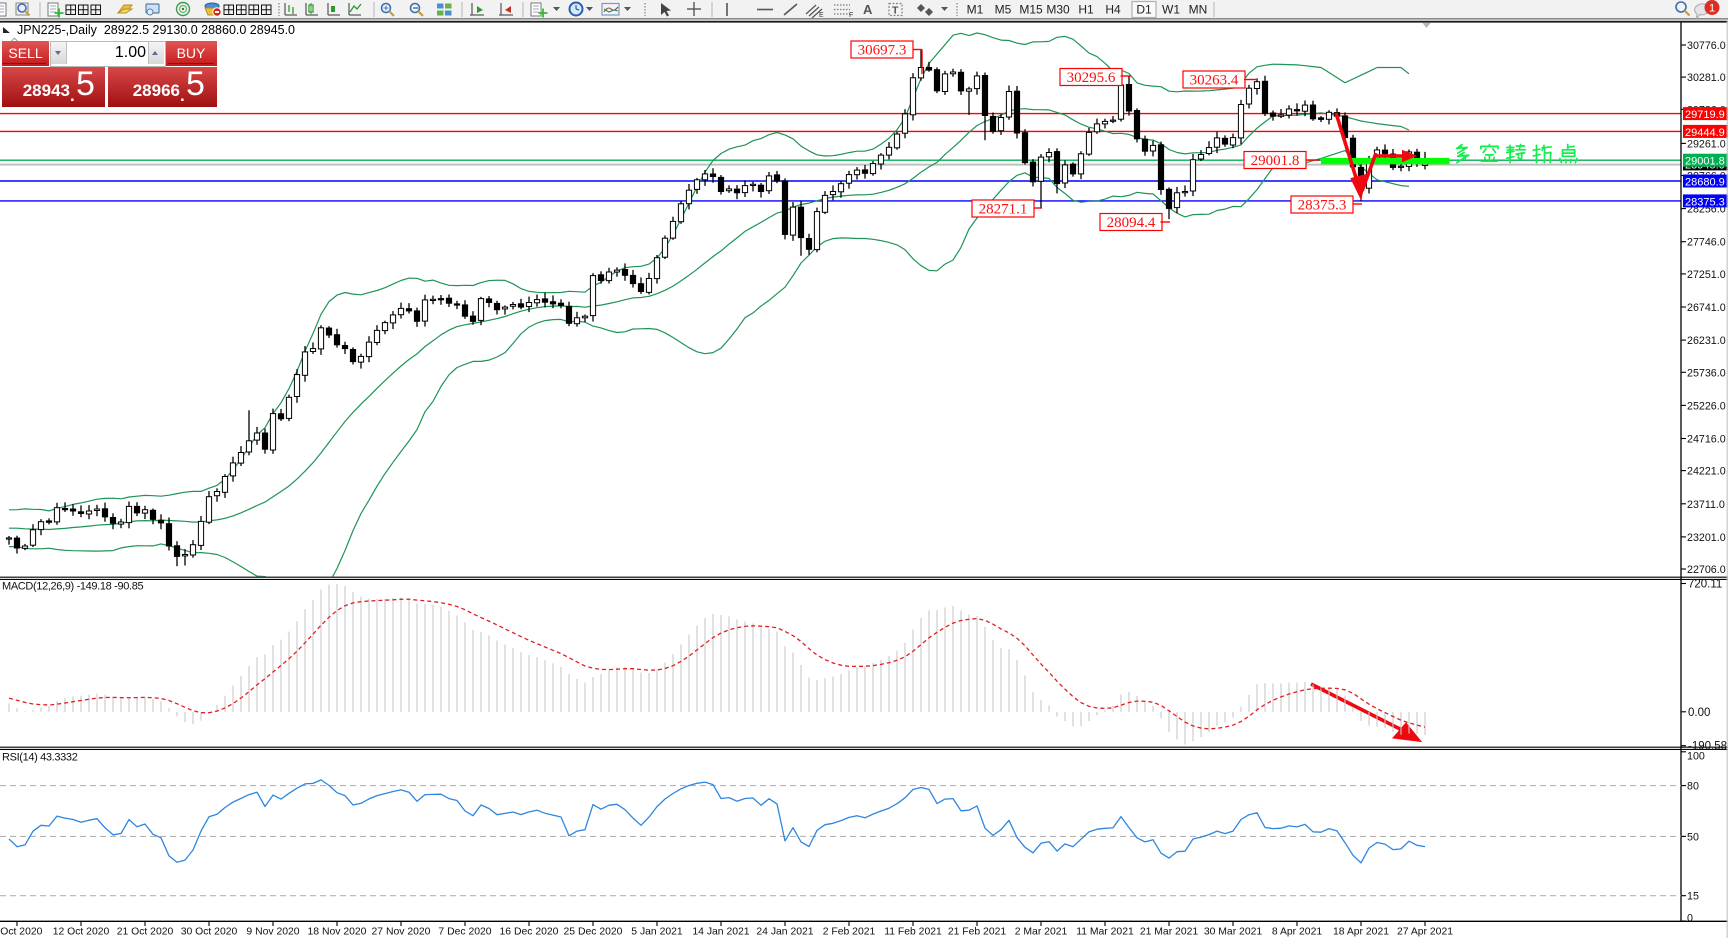 Image resolution: width=1728 pixels, height=938 pixels. What do you see at coordinates (1171, 10) in the screenshot?
I see `svg-text: W1` at bounding box center [1171, 10].